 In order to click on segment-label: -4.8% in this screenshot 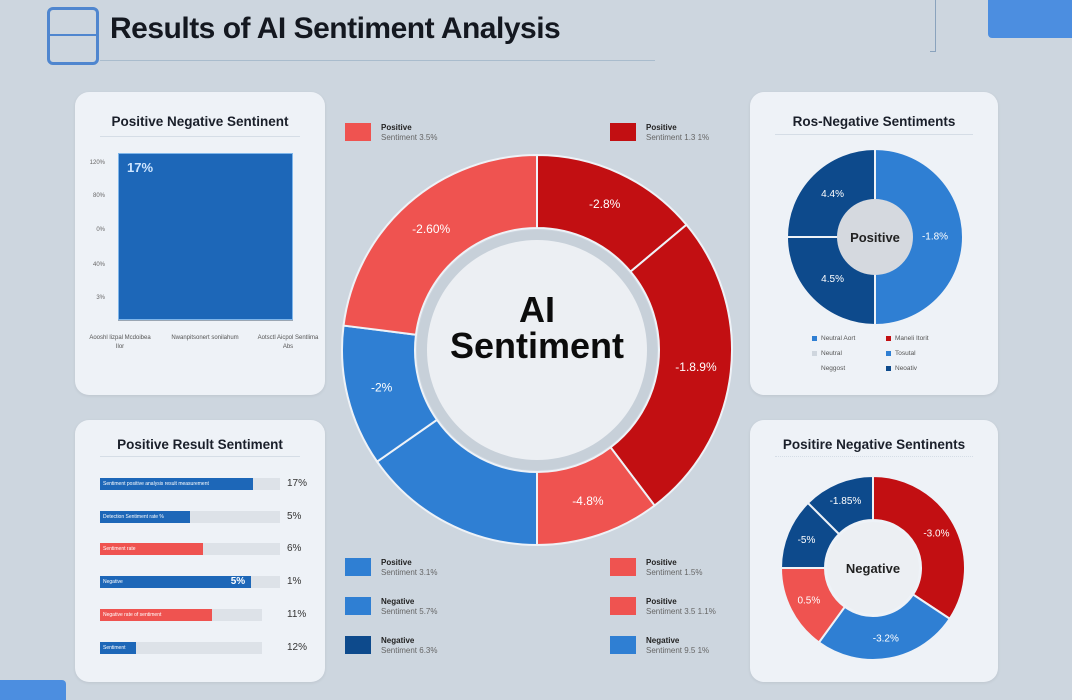, I will do `click(588, 501)`.